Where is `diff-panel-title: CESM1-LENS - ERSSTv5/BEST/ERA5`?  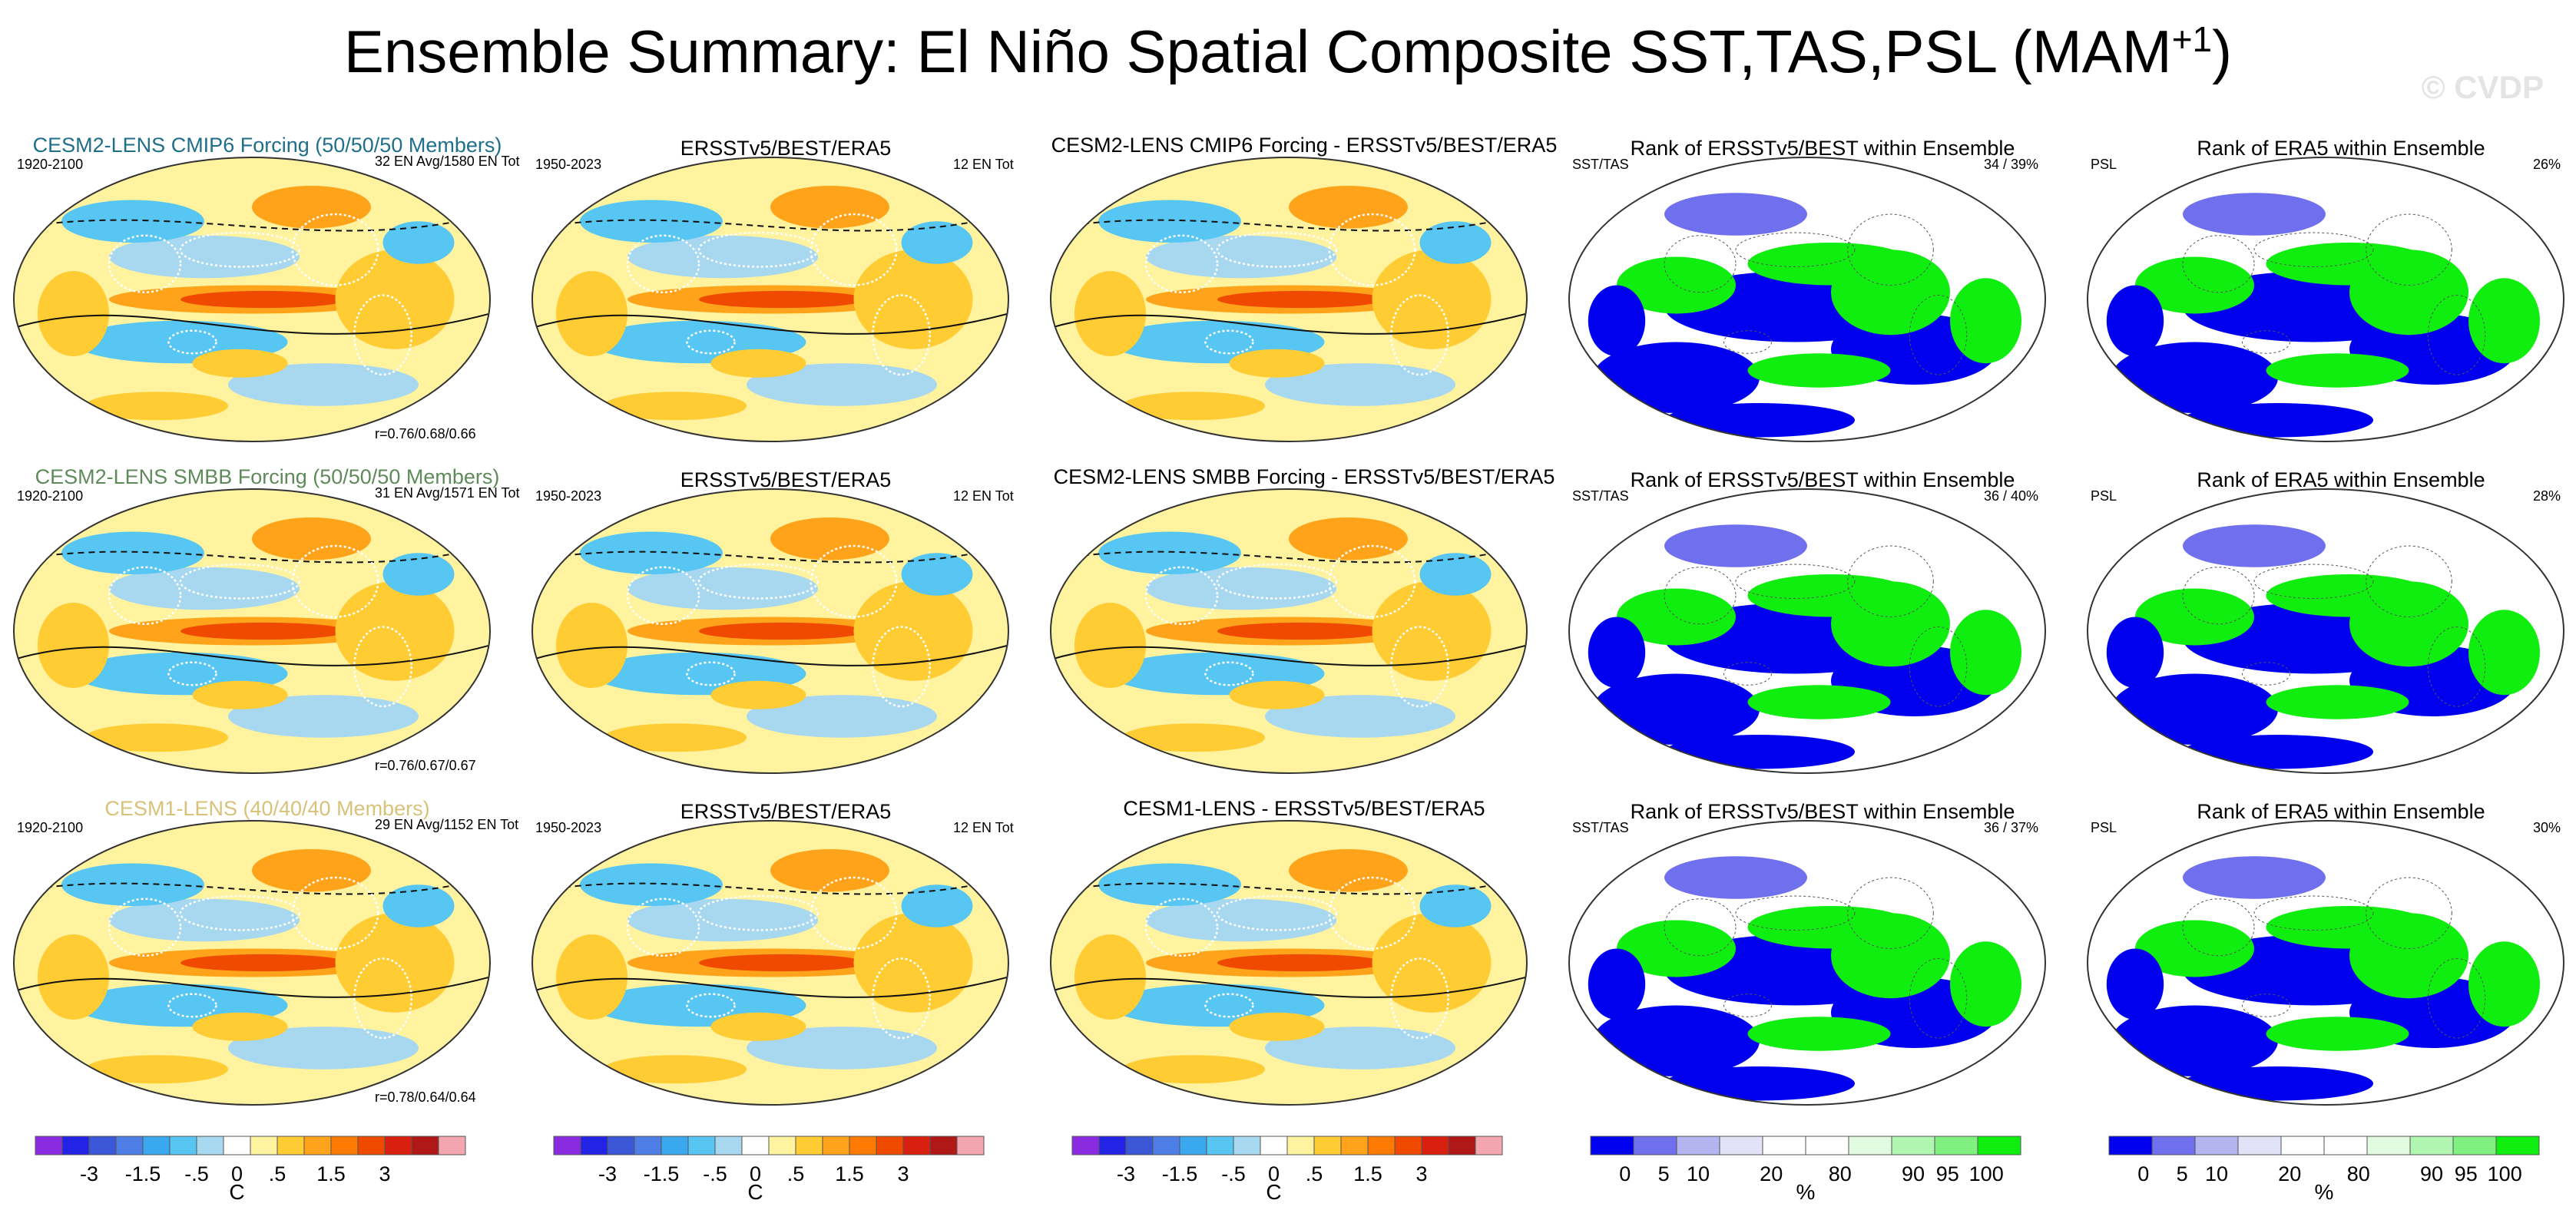
diff-panel-title: CESM1-LENS - ERSSTv5/BEST/ERA5 is located at coordinates (1304, 808).